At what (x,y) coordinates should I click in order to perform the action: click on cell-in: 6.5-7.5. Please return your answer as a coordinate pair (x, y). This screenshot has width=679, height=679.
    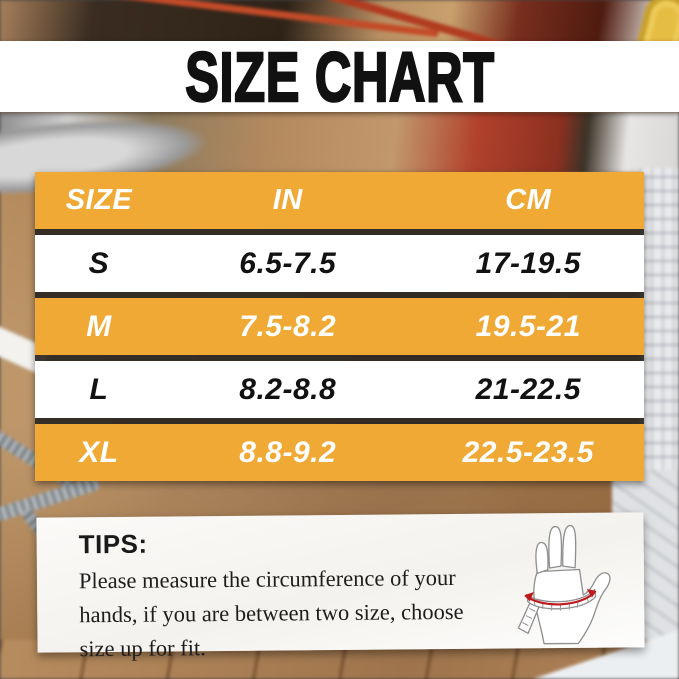
    Looking at the image, I should click on (288, 263).